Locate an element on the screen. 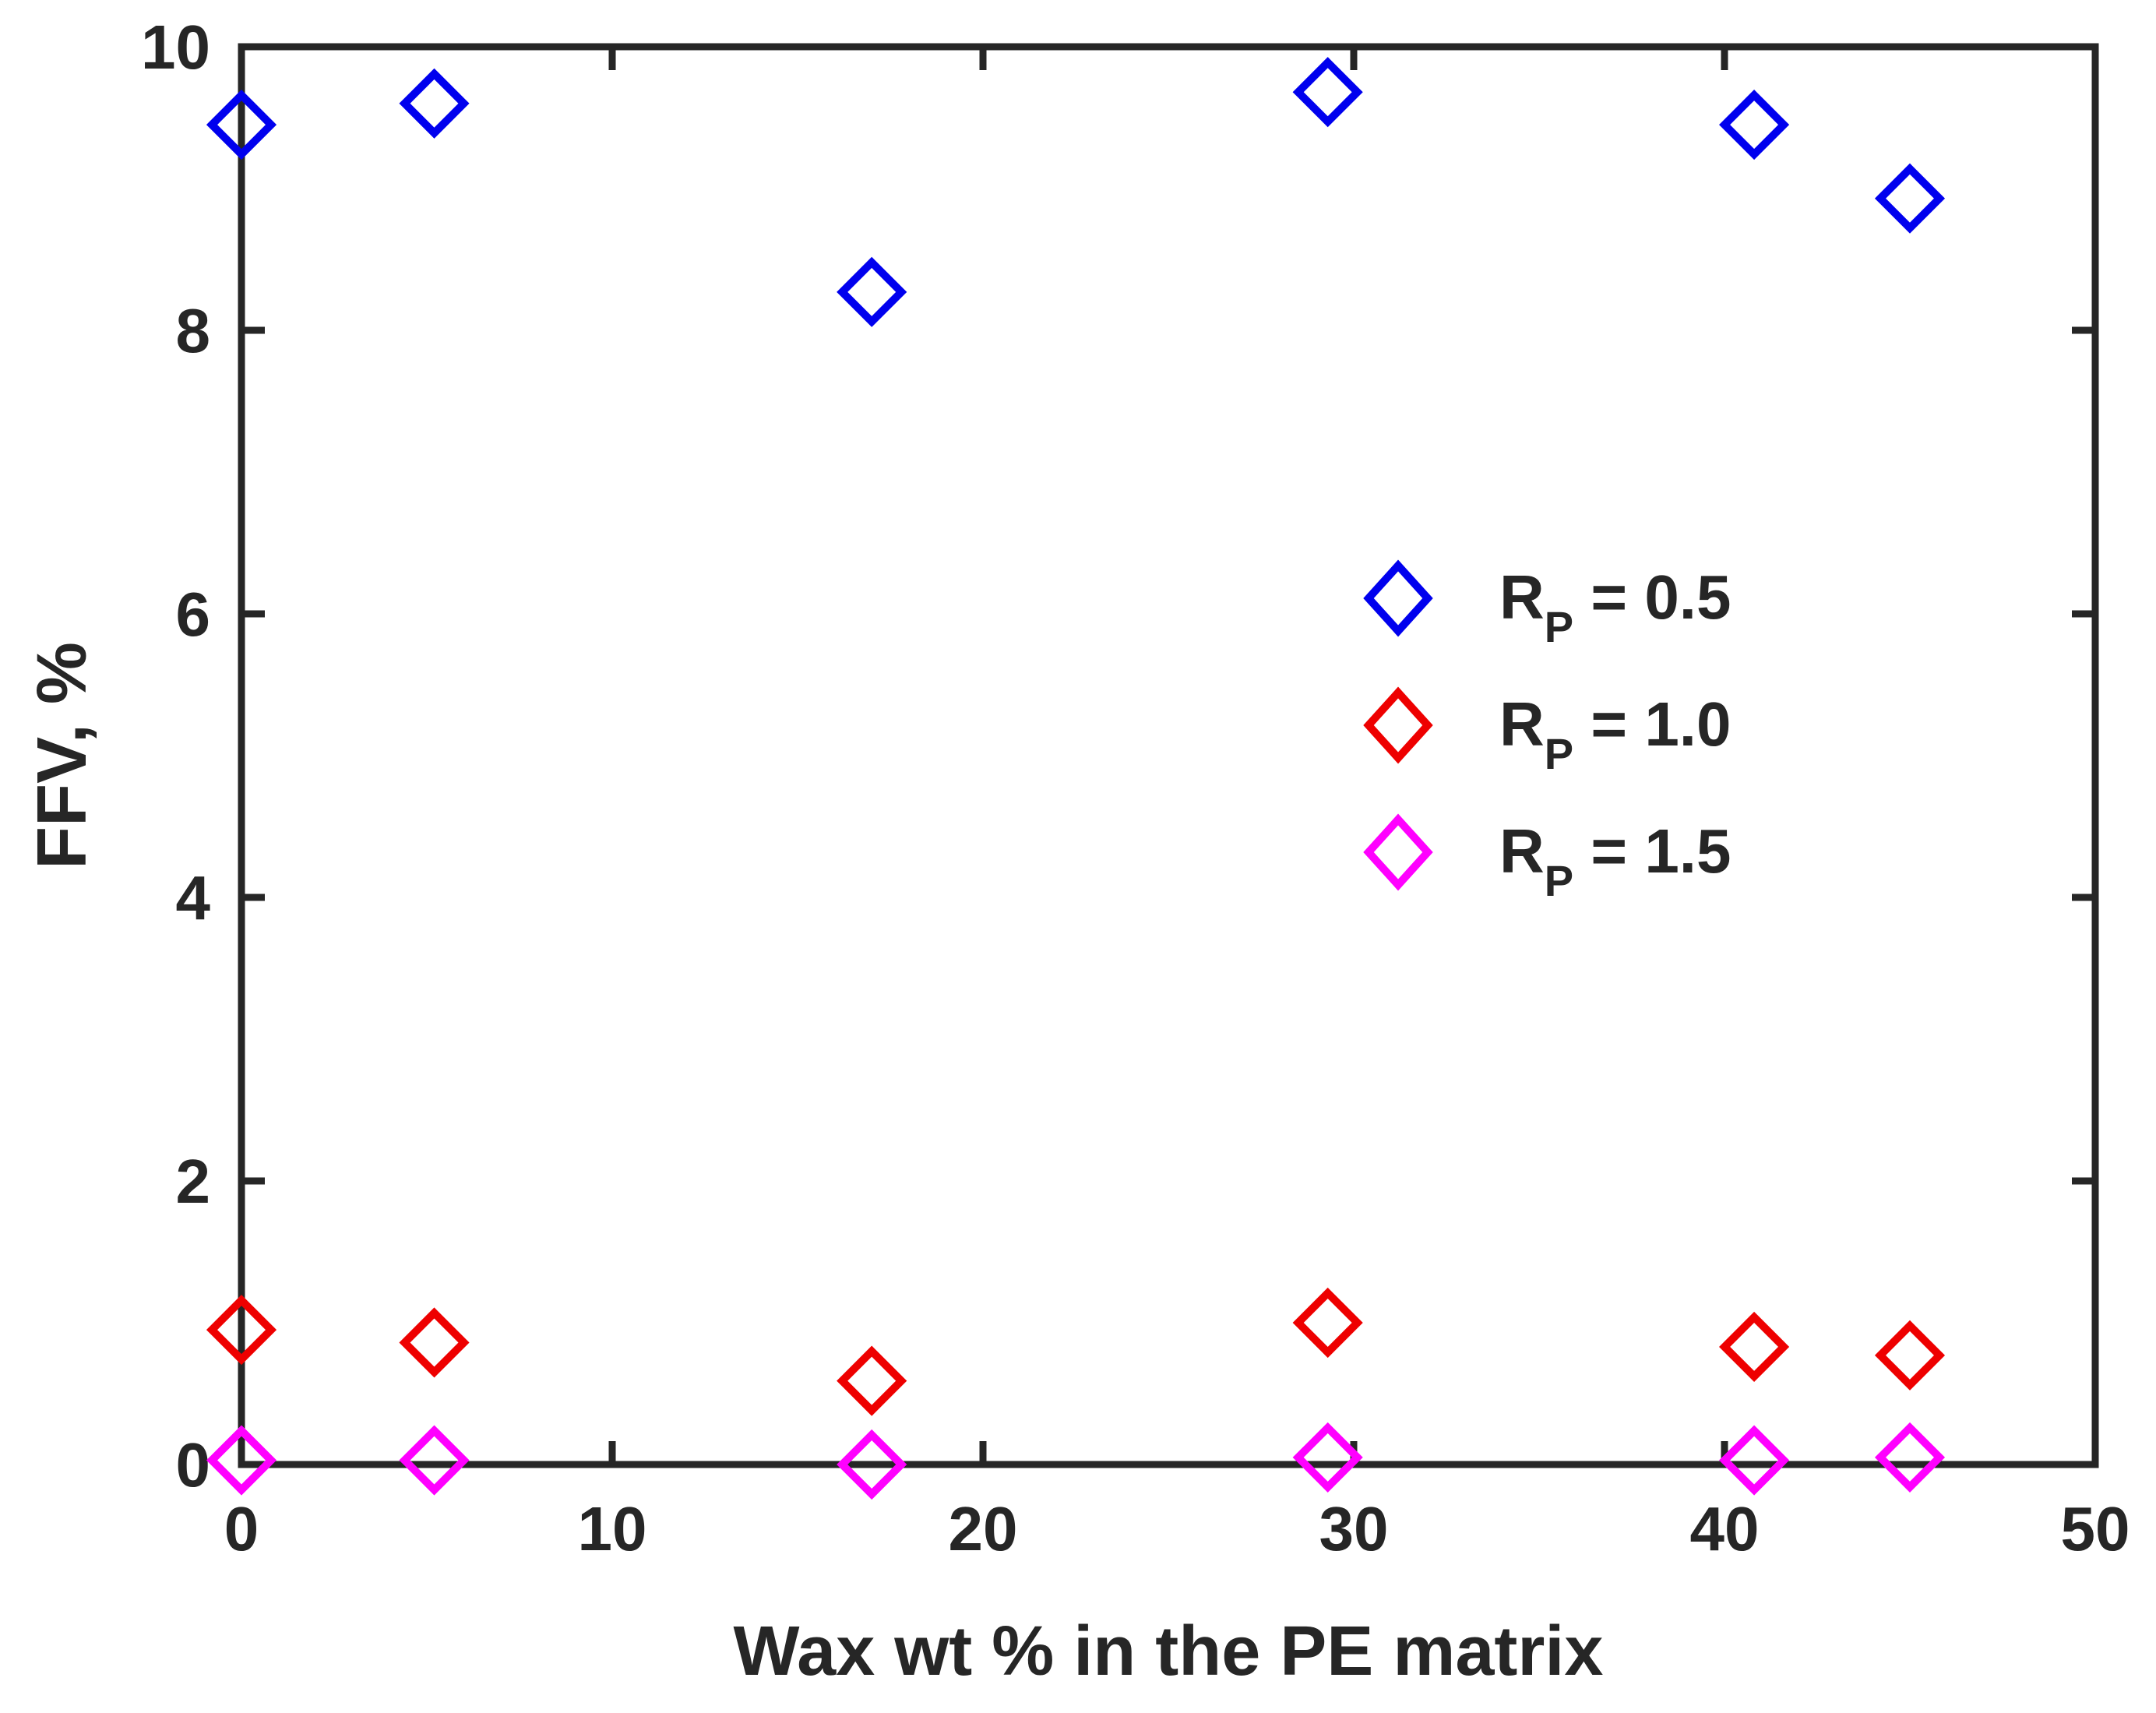  y-tick-label: 6 is located at coordinates (193, 614).